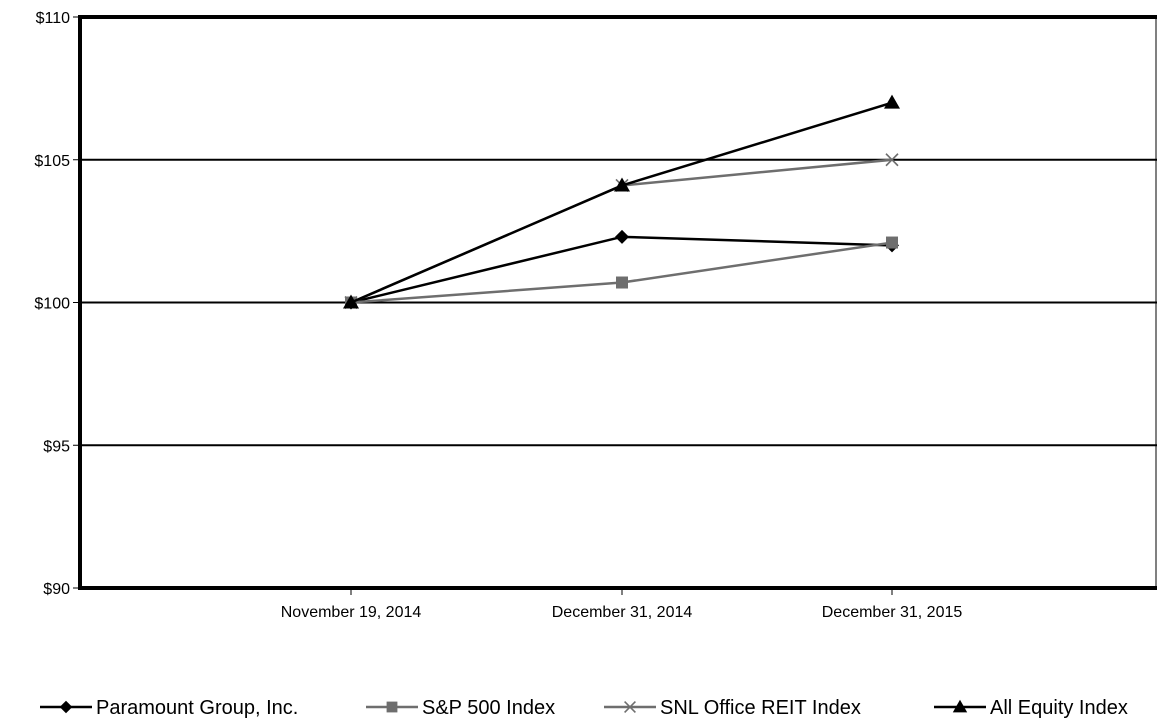 This screenshot has height=722, width=1157. What do you see at coordinates (197, 708) in the screenshot?
I see `legend-label: Paramount Group, Inc.` at bounding box center [197, 708].